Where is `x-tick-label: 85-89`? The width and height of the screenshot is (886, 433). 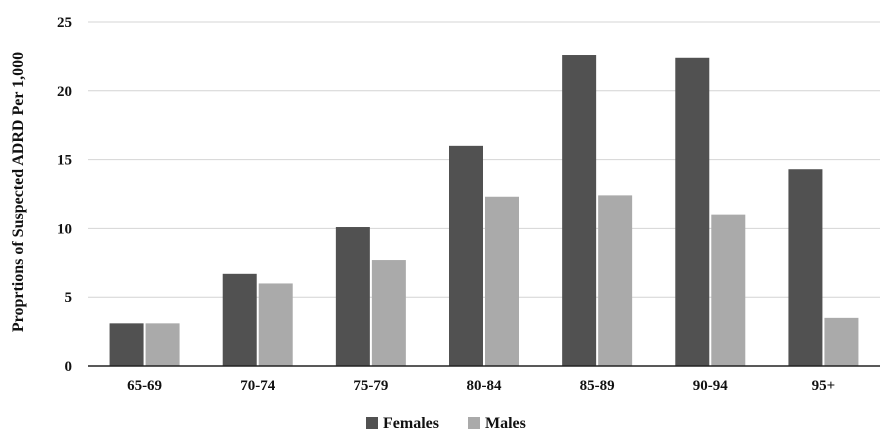 x-tick-label: 85-89 is located at coordinates (597, 386).